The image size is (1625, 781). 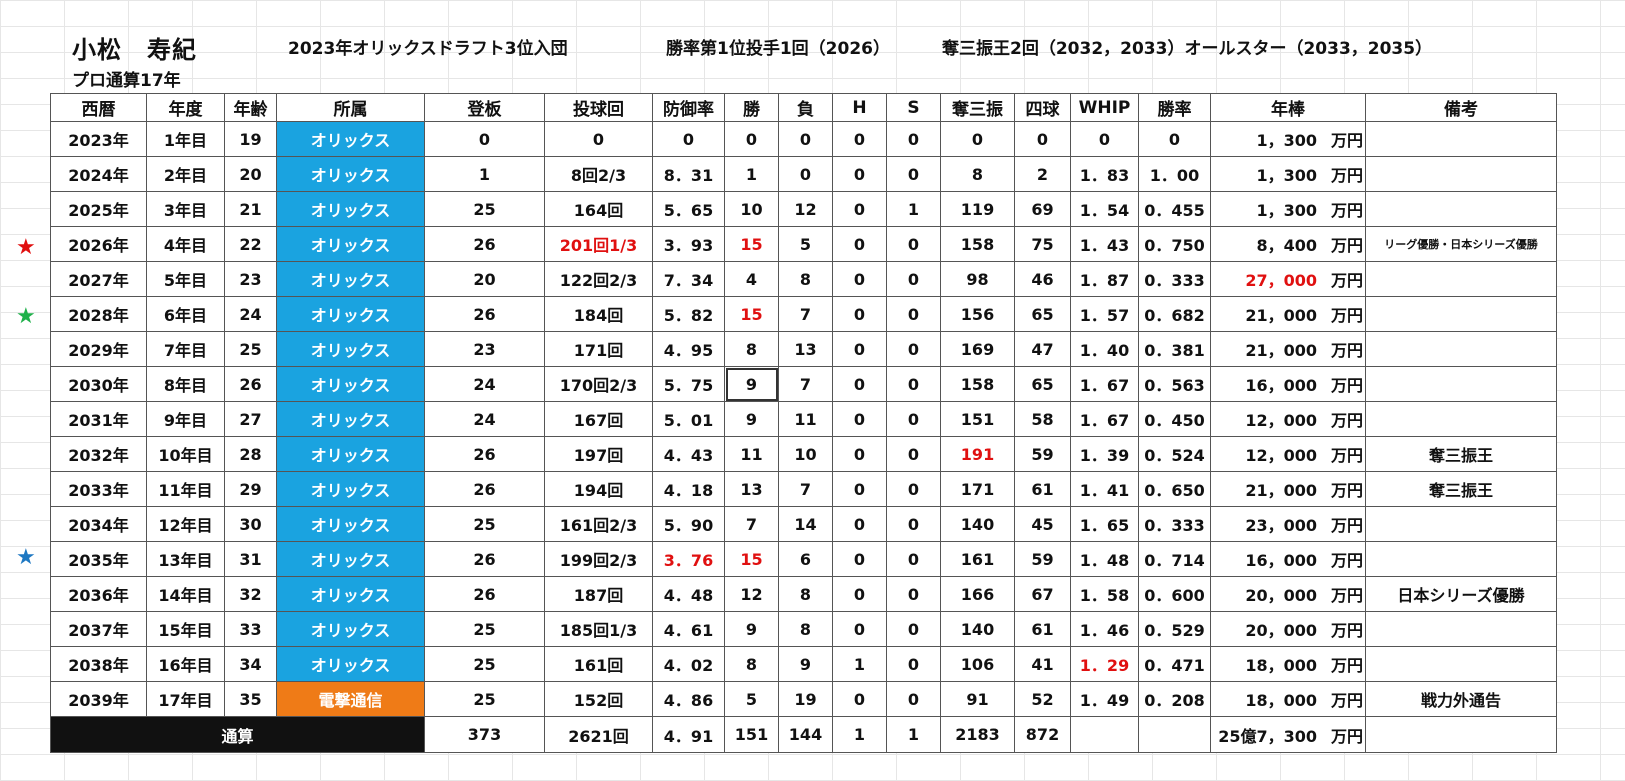 I want to click on cell-ip: 161回2/3, so click(x=598, y=524).